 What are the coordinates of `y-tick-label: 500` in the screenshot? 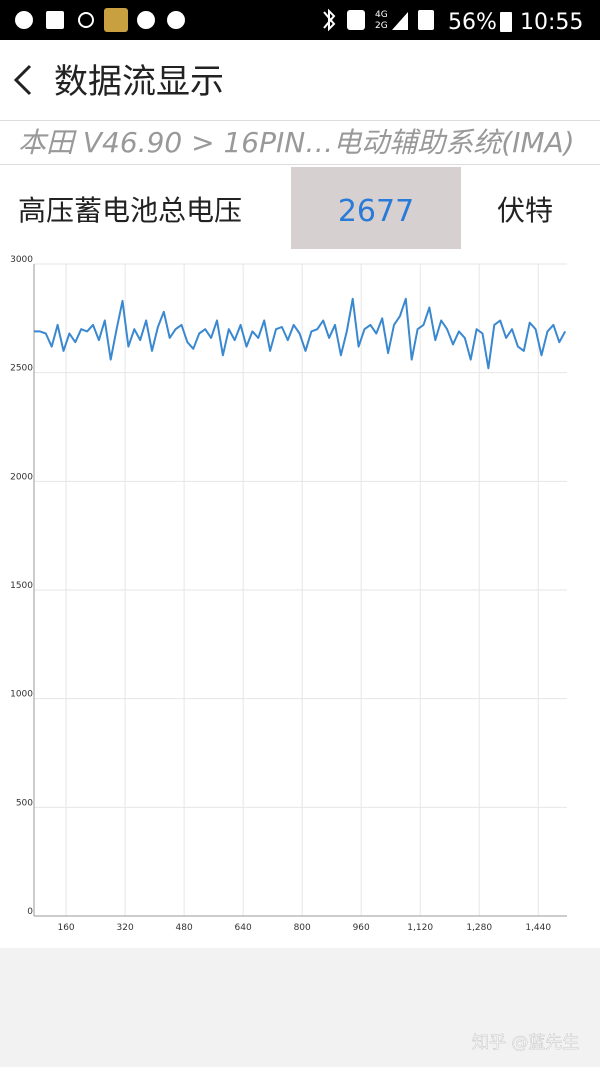 It's located at (24, 803).